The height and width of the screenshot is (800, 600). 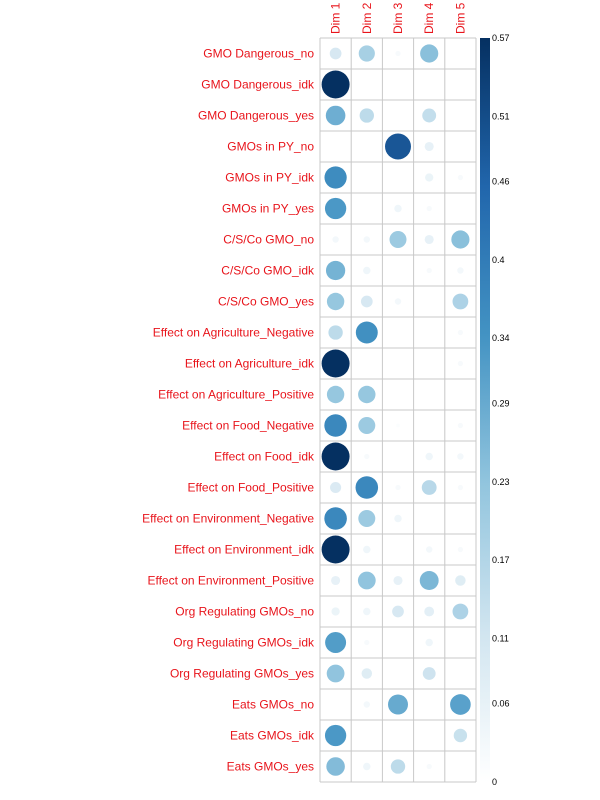 What do you see at coordinates (501, 403) in the screenshot?
I see `legend-tick-label: 0.29` at bounding box center [501, 403].